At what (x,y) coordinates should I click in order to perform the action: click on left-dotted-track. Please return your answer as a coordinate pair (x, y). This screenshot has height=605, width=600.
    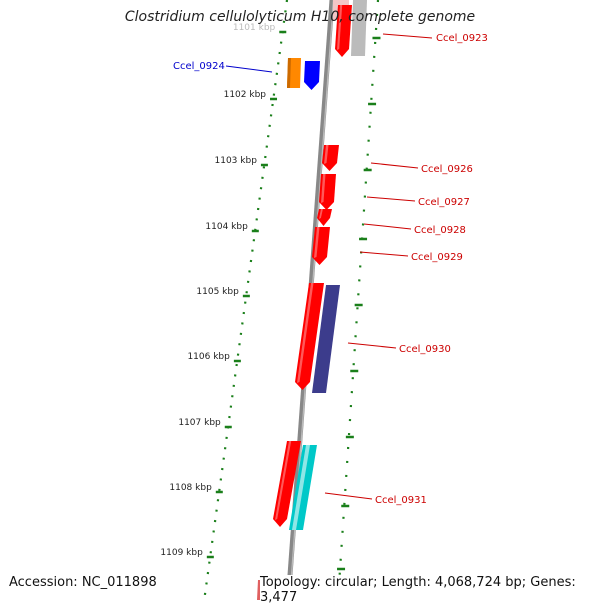
    Looking at the image, I should click on (246, 300).